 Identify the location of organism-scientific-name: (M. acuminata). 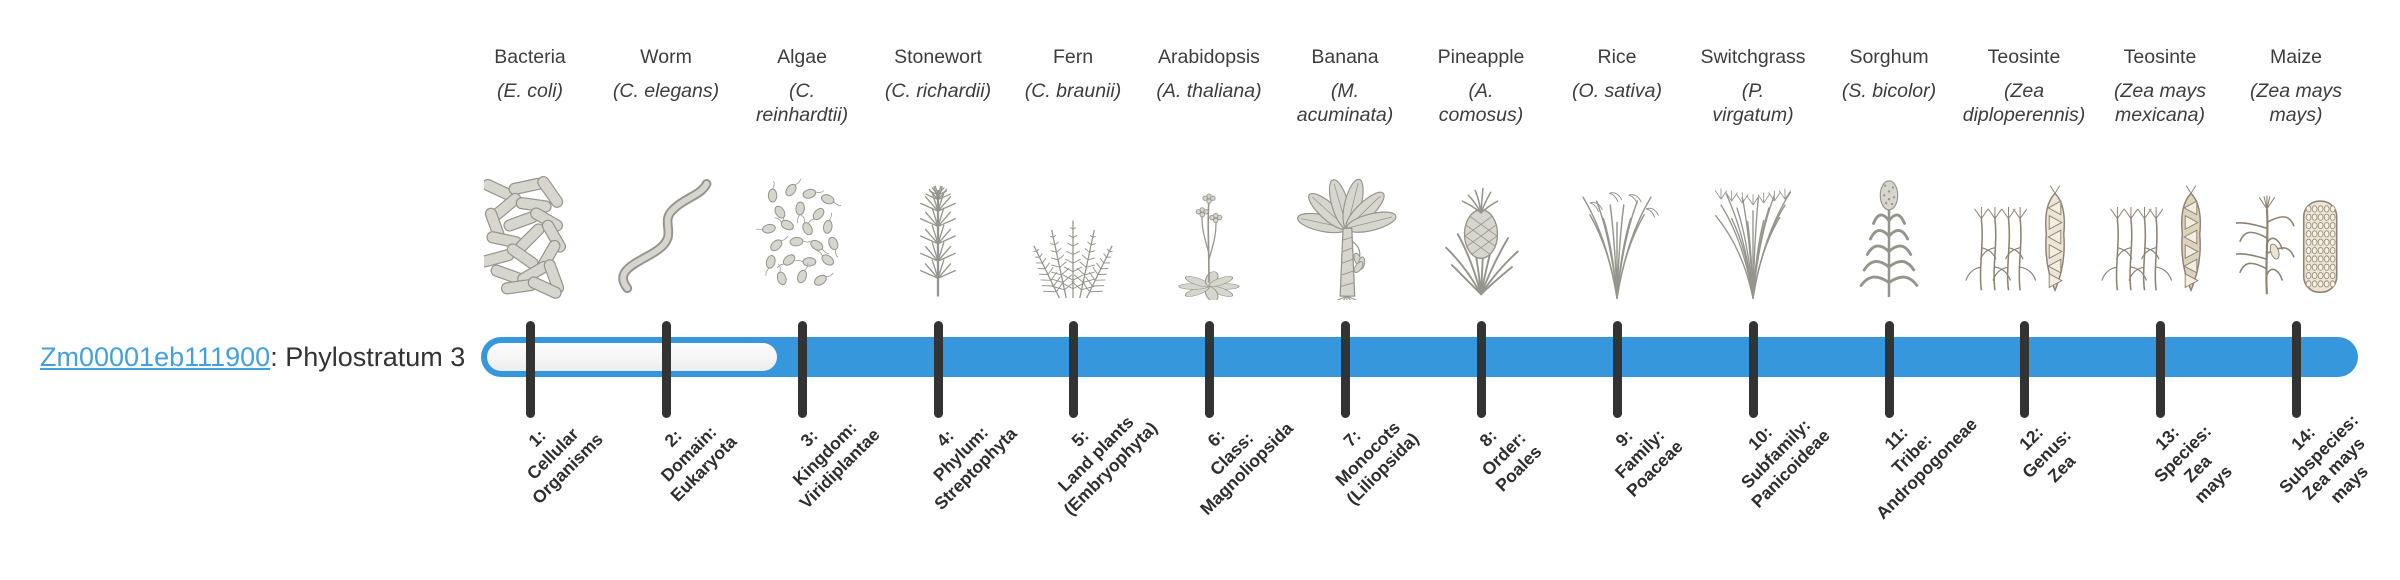
(1345, 103).